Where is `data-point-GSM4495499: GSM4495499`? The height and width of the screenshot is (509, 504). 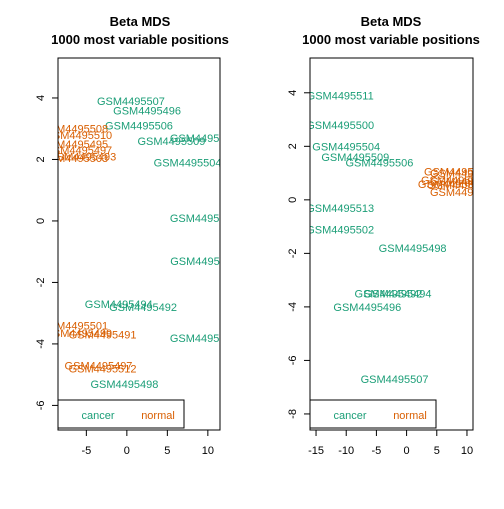 data-point-GSM4495499: GSM4495499 is located at coordinates (78, 334).